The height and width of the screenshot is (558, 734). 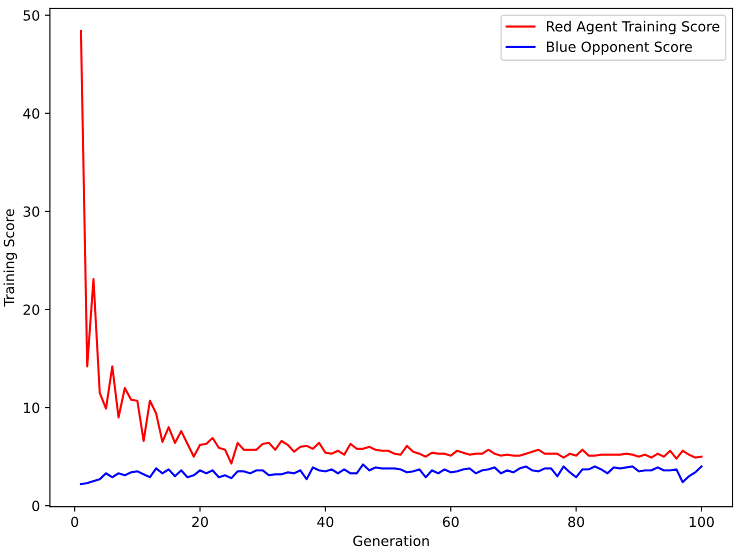 I want to click on y-tick-label: 20, so click(x=32, y=309).